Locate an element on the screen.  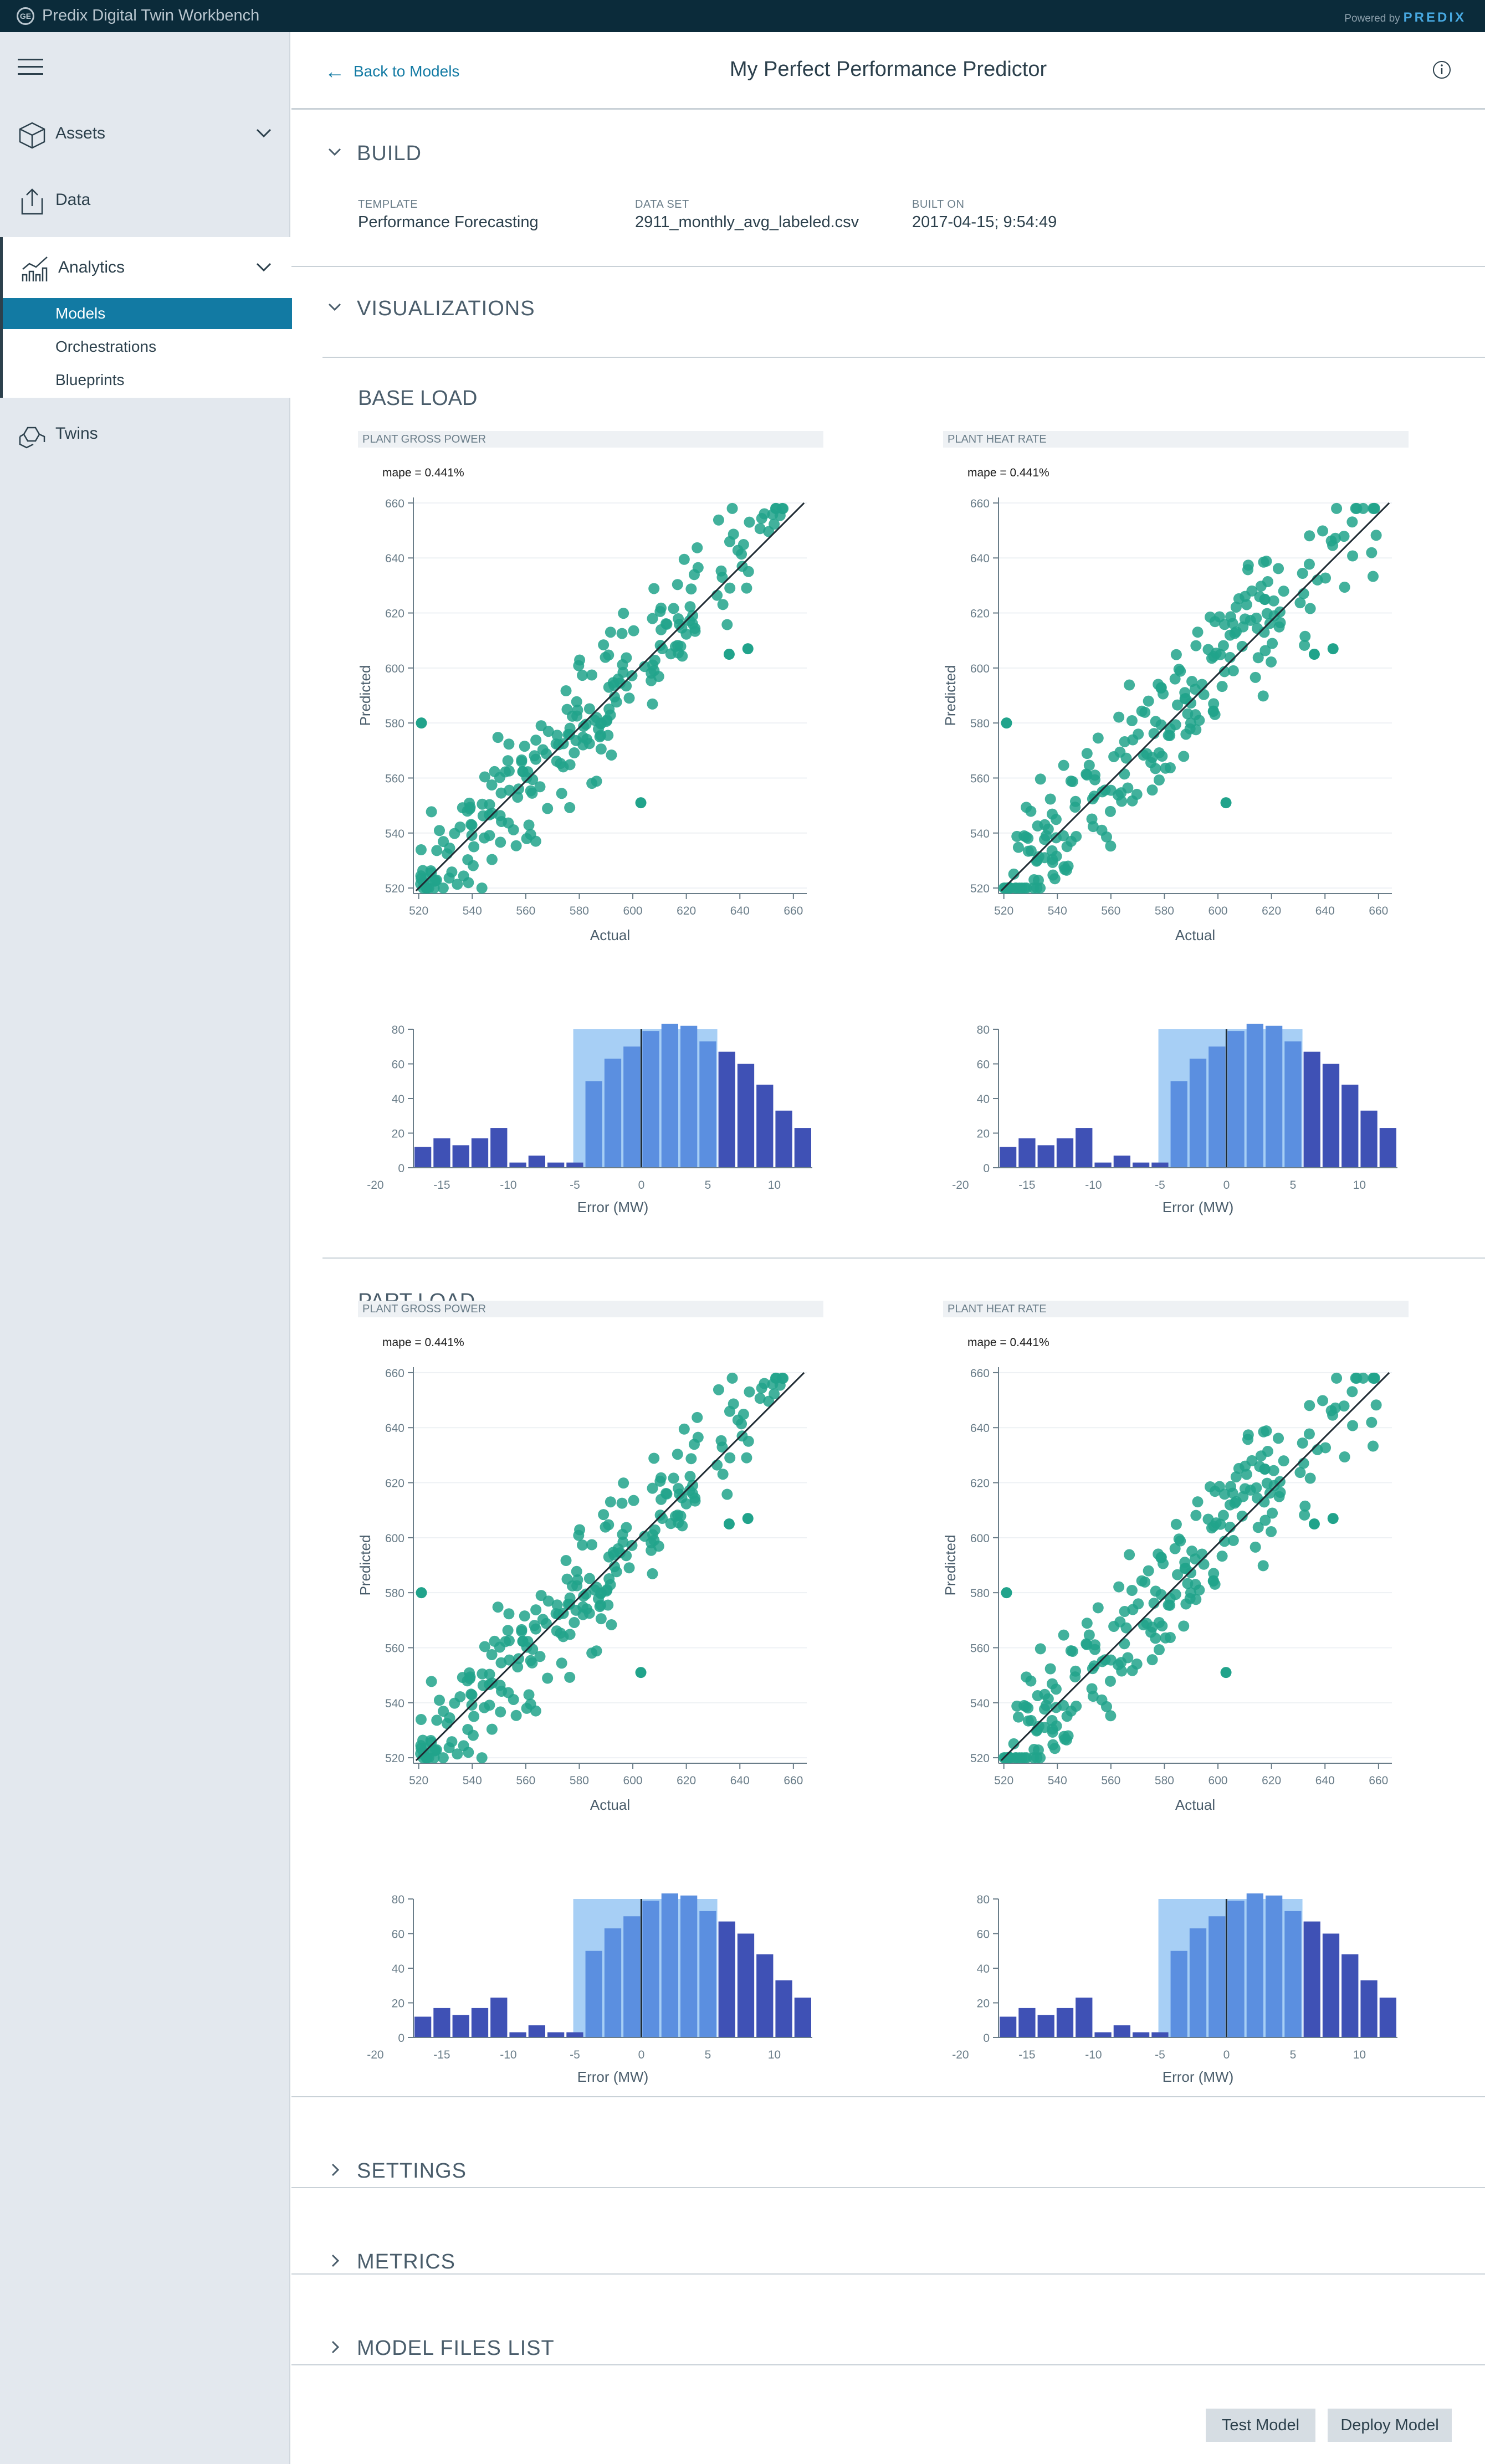
sidebar-item-assets: Assets is located at coordinates (145, 133).